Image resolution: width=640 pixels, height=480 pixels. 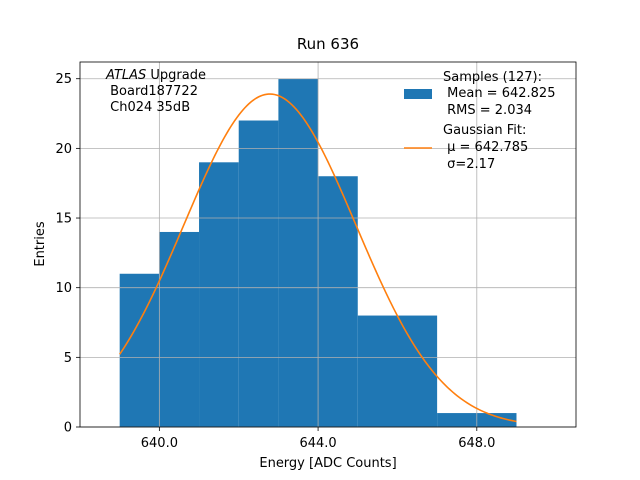 What do you see at coordinates (327, 463) in the screenshot?
I see `x-axis-label: Energy [ADC Counts]` at bounding box center [327, 463].